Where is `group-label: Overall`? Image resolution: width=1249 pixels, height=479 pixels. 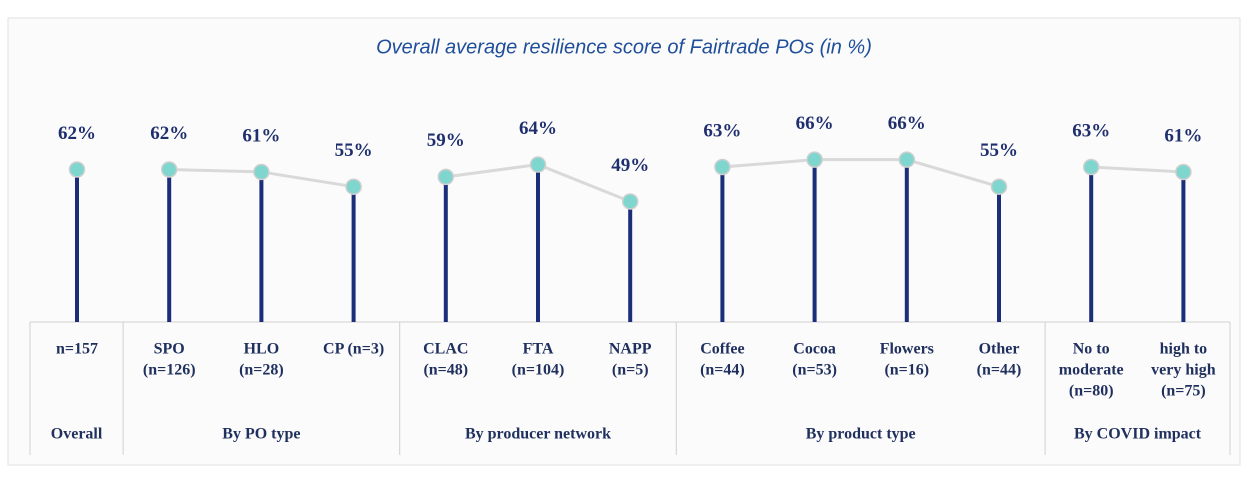 group-label: Overall is located at coordinates (77, 434).